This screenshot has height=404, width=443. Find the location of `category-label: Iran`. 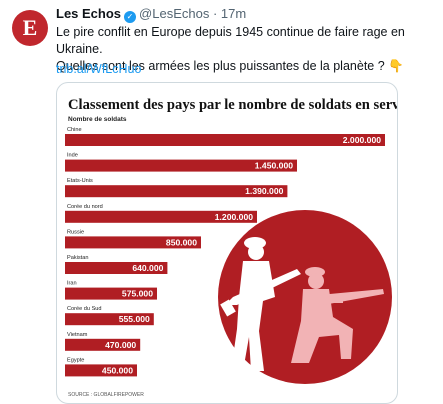

category-label: Iran is located at coordinates (72, 284).